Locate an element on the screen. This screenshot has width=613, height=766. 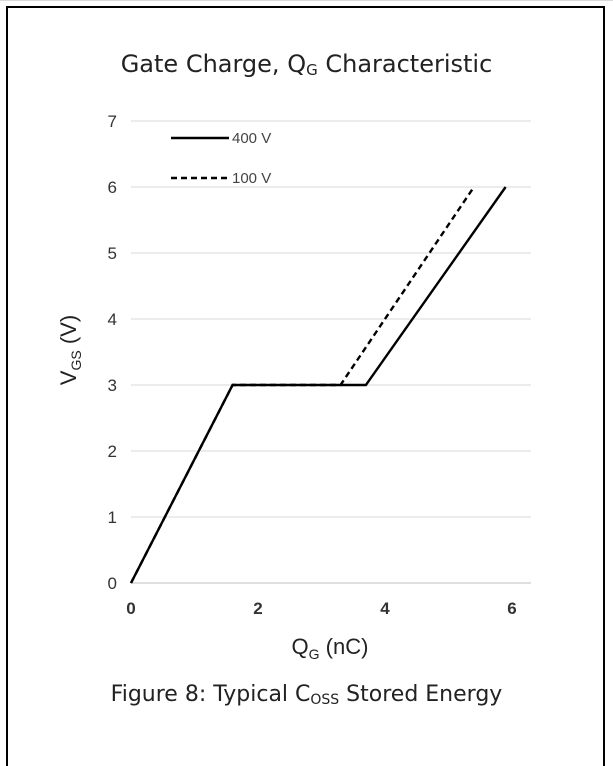
y-tick-label: 4 is located at coordinates (112, 319).